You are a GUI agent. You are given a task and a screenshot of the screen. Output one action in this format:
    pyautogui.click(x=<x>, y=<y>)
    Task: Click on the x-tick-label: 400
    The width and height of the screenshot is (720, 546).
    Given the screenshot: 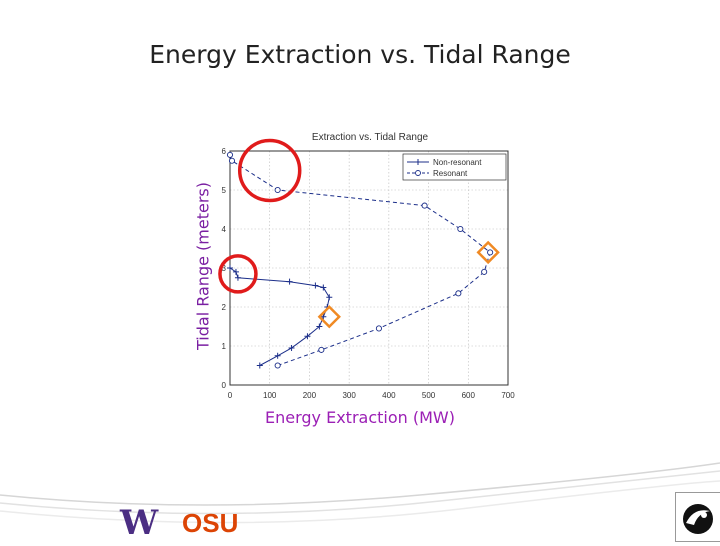 What is the action you would take?
    pyautogui.click(x=389, y=395)
    